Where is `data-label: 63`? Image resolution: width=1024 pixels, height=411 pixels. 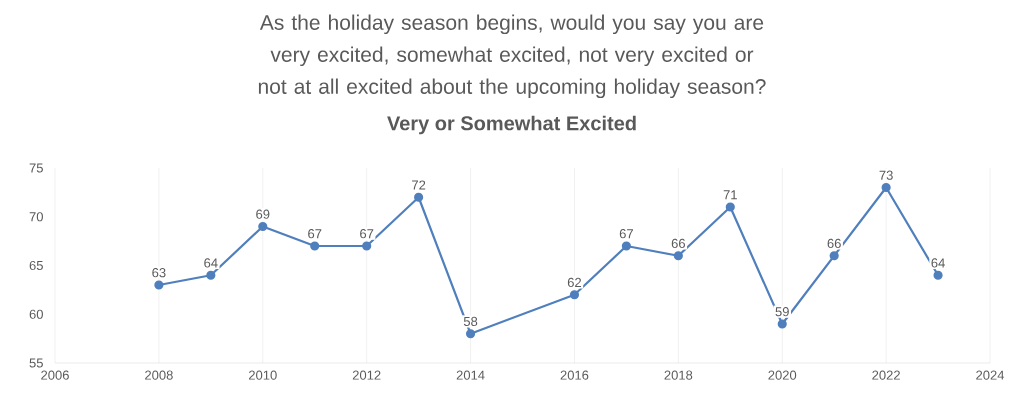
data-label: 63 is located at coordinates (159, 273).